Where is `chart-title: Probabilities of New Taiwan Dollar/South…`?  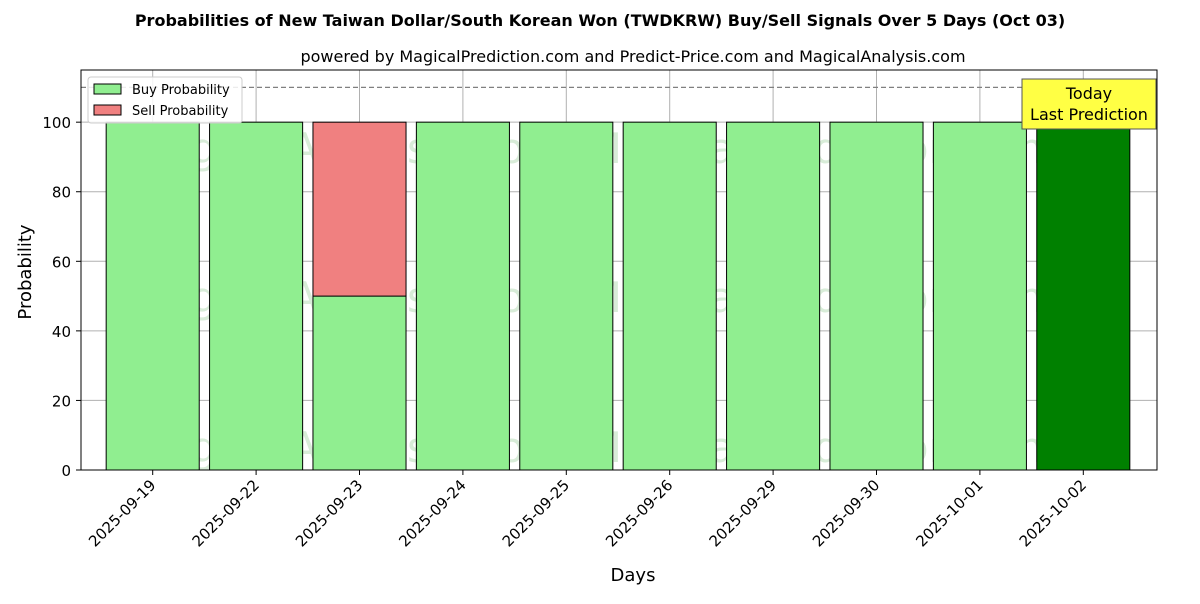
chart-title: Probabilities of New Taiwan Dollar/South… is located at coordinates (600, 20).